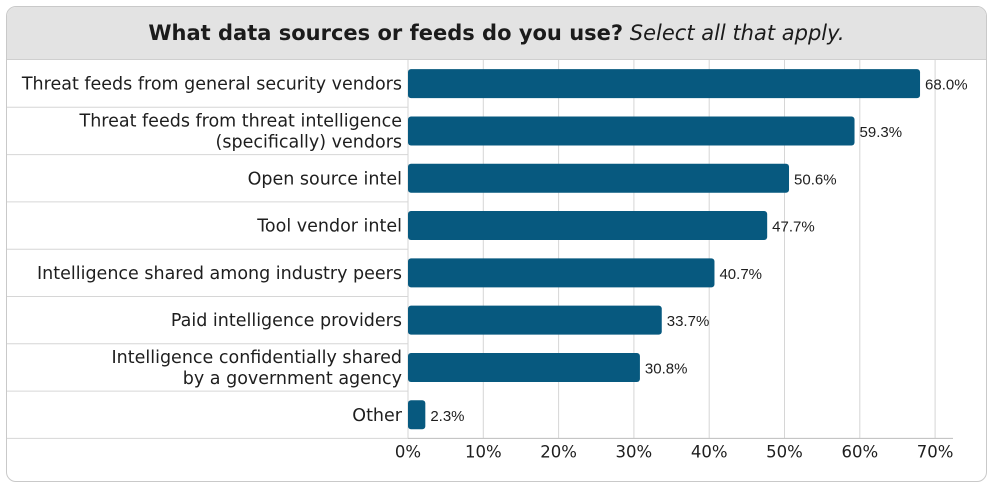 The width and height of the screenshot is (993, 485). I want to click on x-tick-label: 0%, so click(408, 451).